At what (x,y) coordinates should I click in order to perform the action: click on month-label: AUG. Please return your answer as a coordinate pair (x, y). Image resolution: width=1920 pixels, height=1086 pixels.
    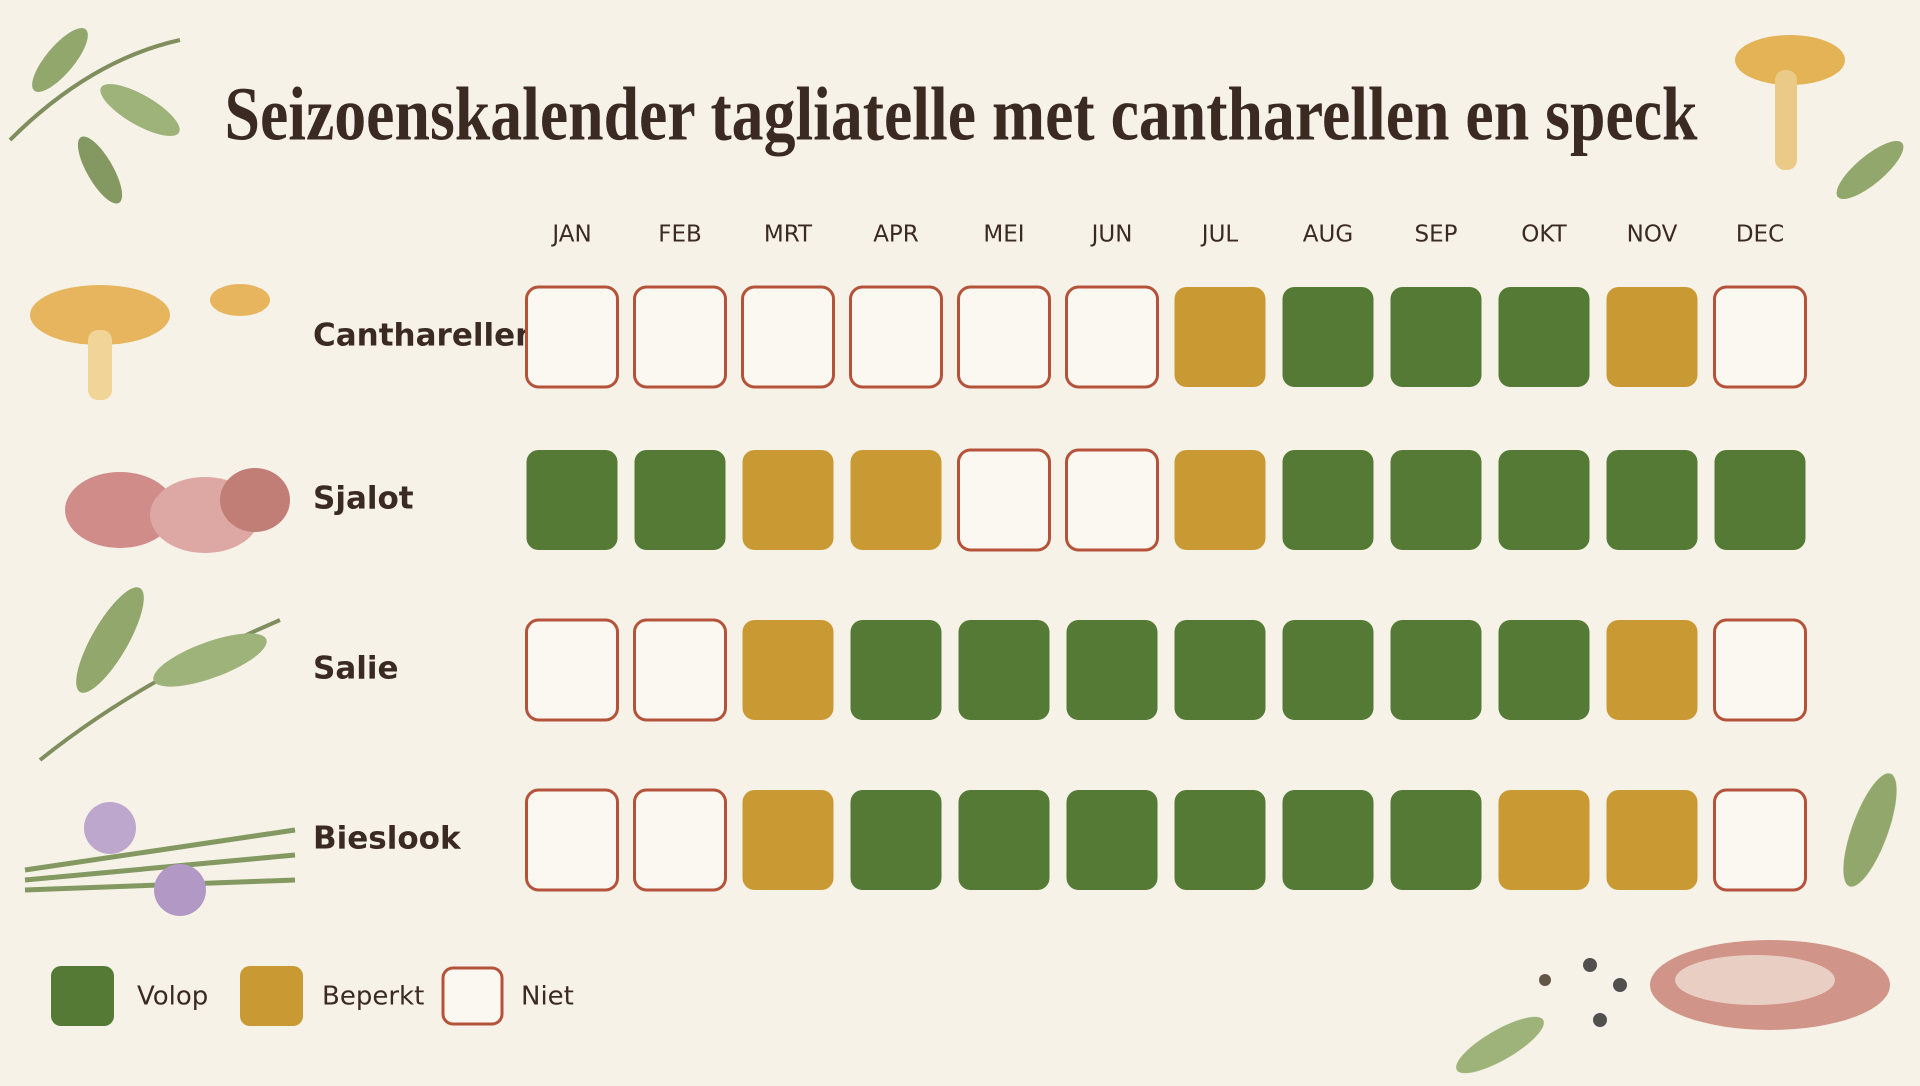
    Looking at the image, I should click on (1328, 235).